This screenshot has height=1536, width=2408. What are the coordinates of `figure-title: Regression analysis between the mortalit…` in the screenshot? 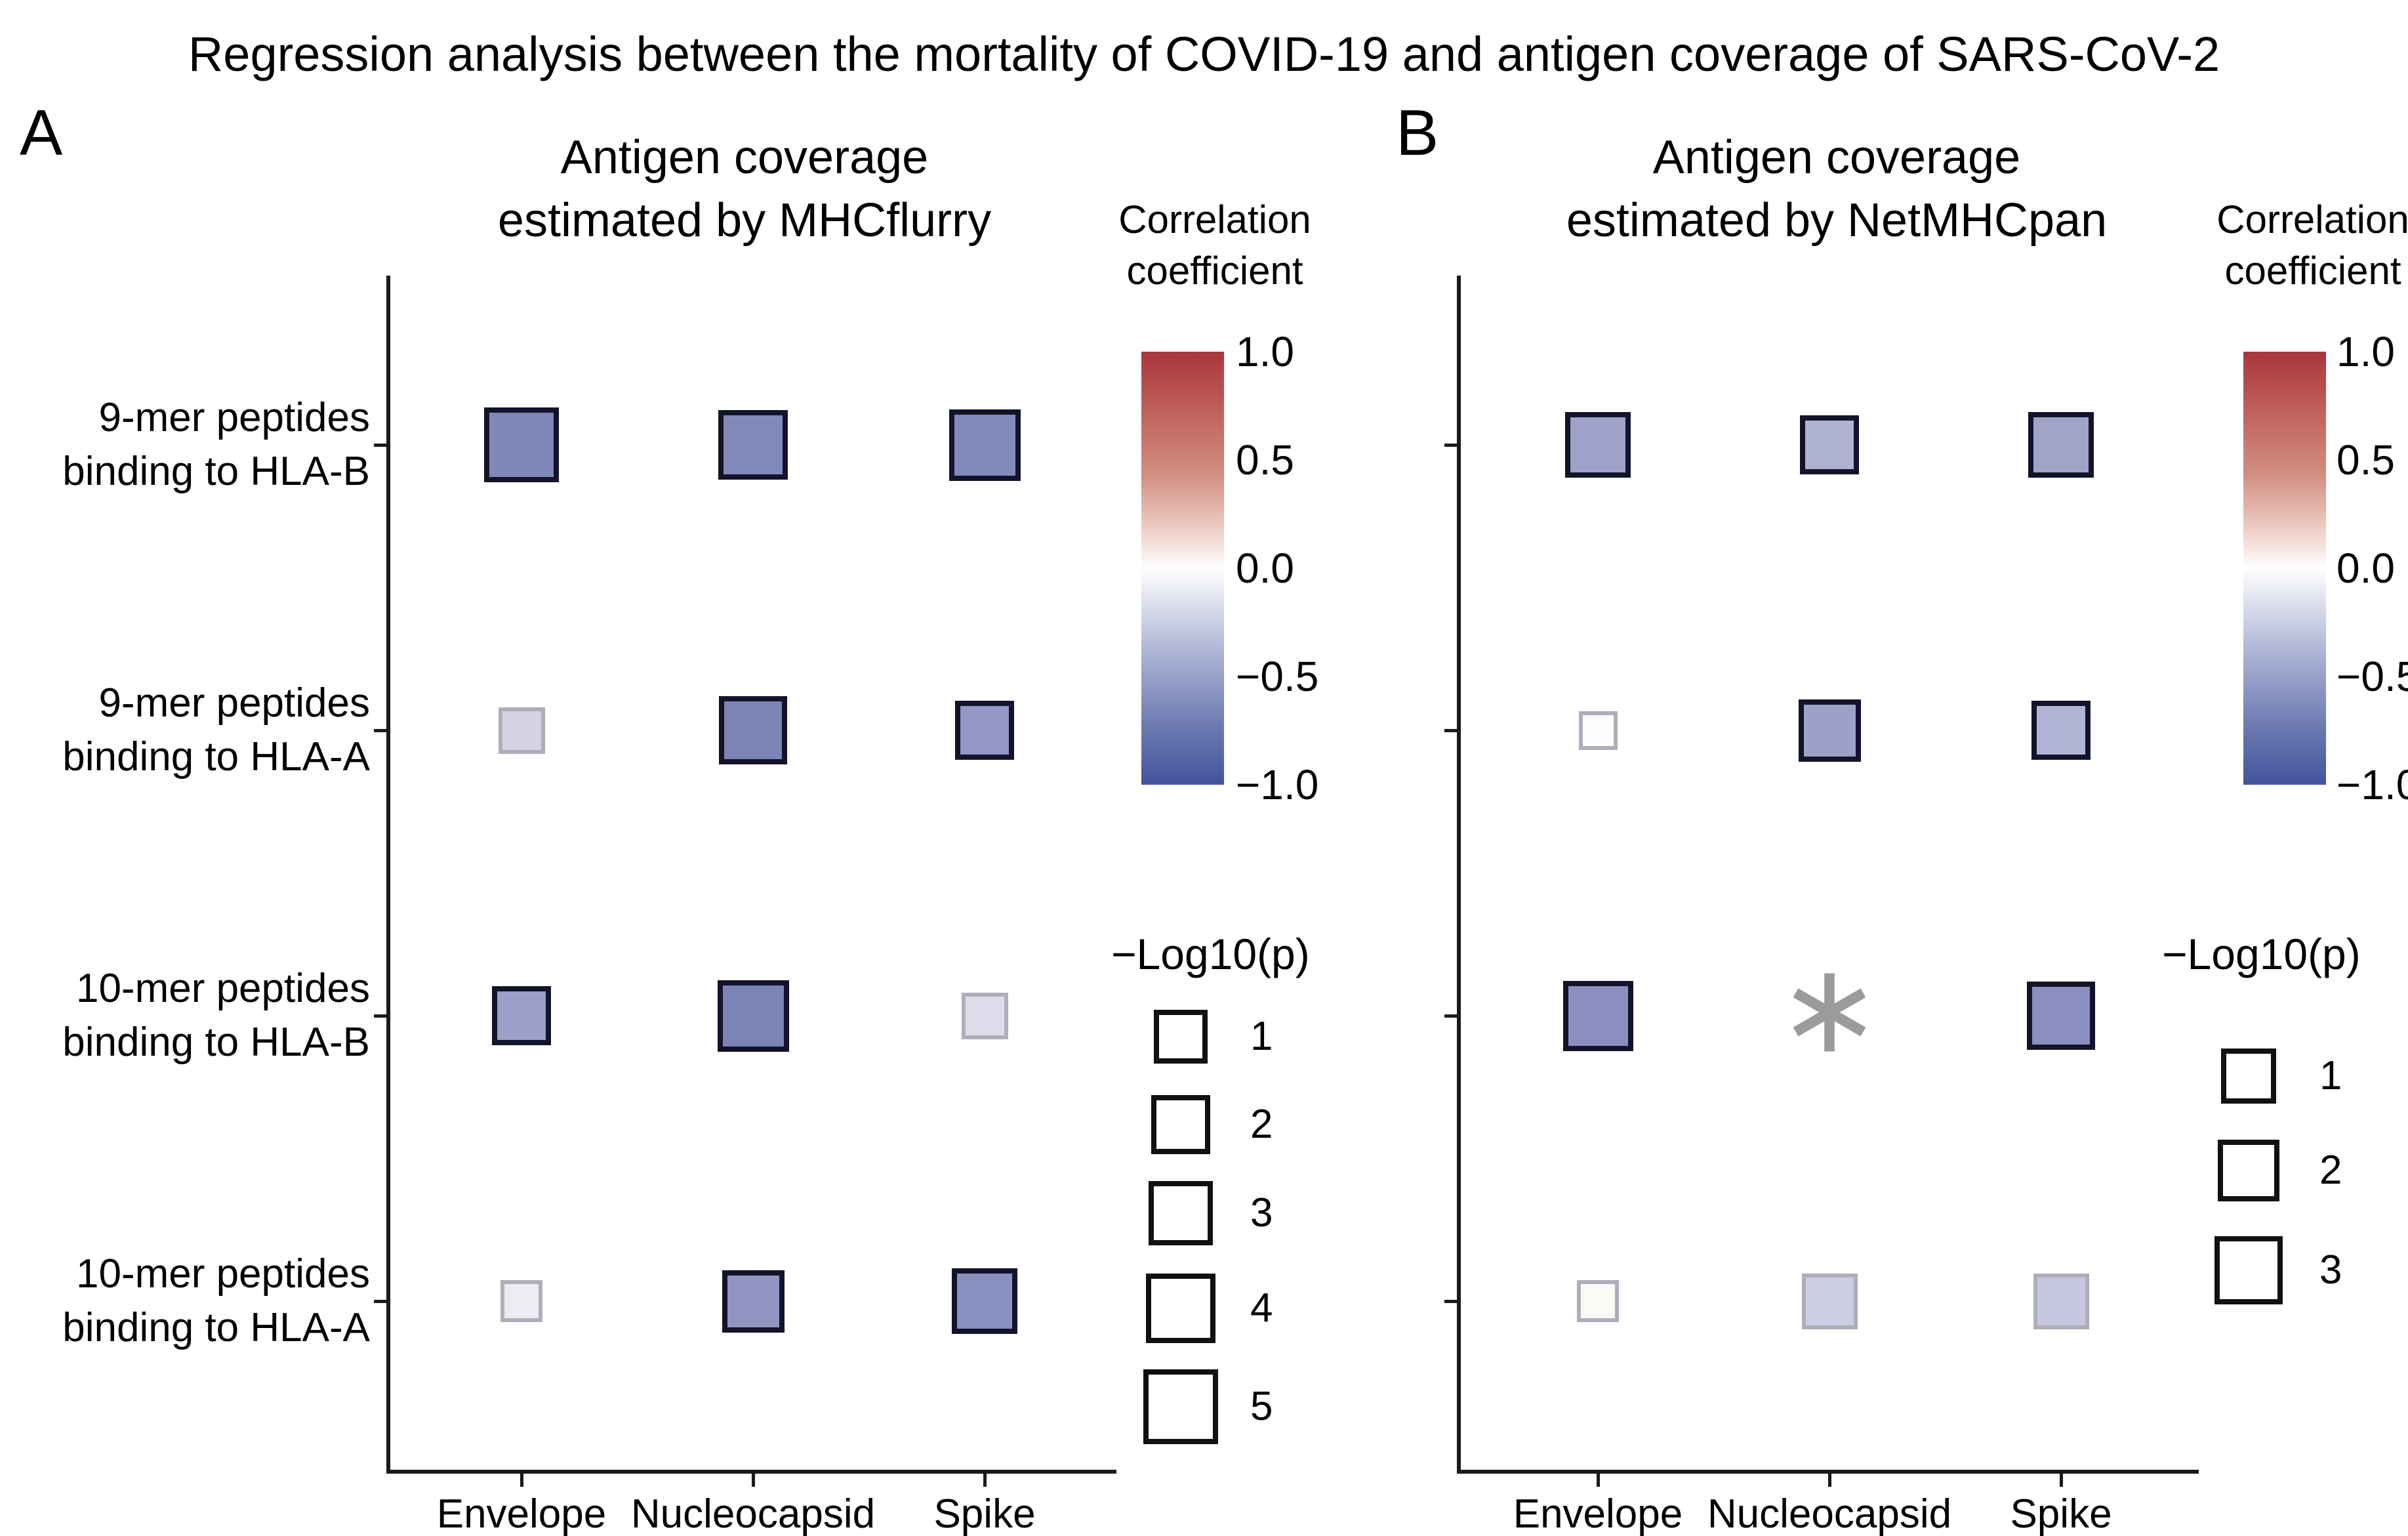 It's located at (1204, 54).